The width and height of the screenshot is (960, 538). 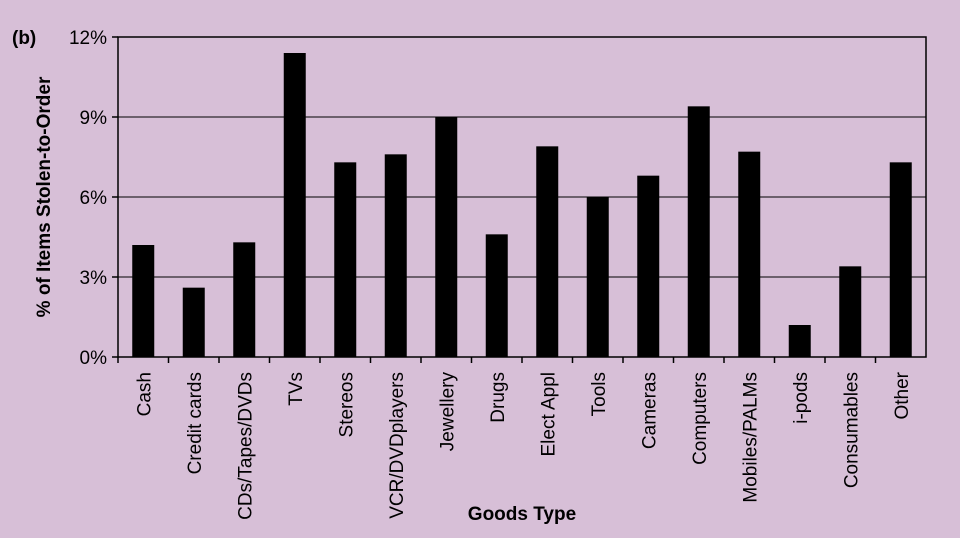 I want to click on panel-label: (b), so click(x=24, y=38).